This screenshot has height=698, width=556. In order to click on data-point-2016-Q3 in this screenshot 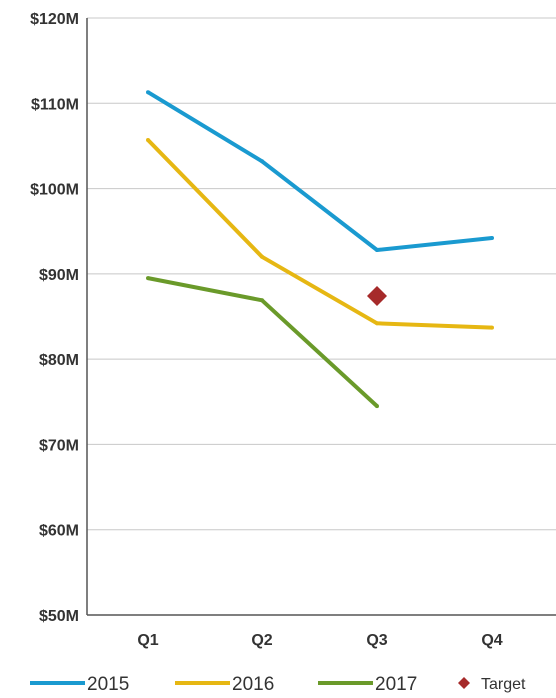, I will do `click(377, 323)`.